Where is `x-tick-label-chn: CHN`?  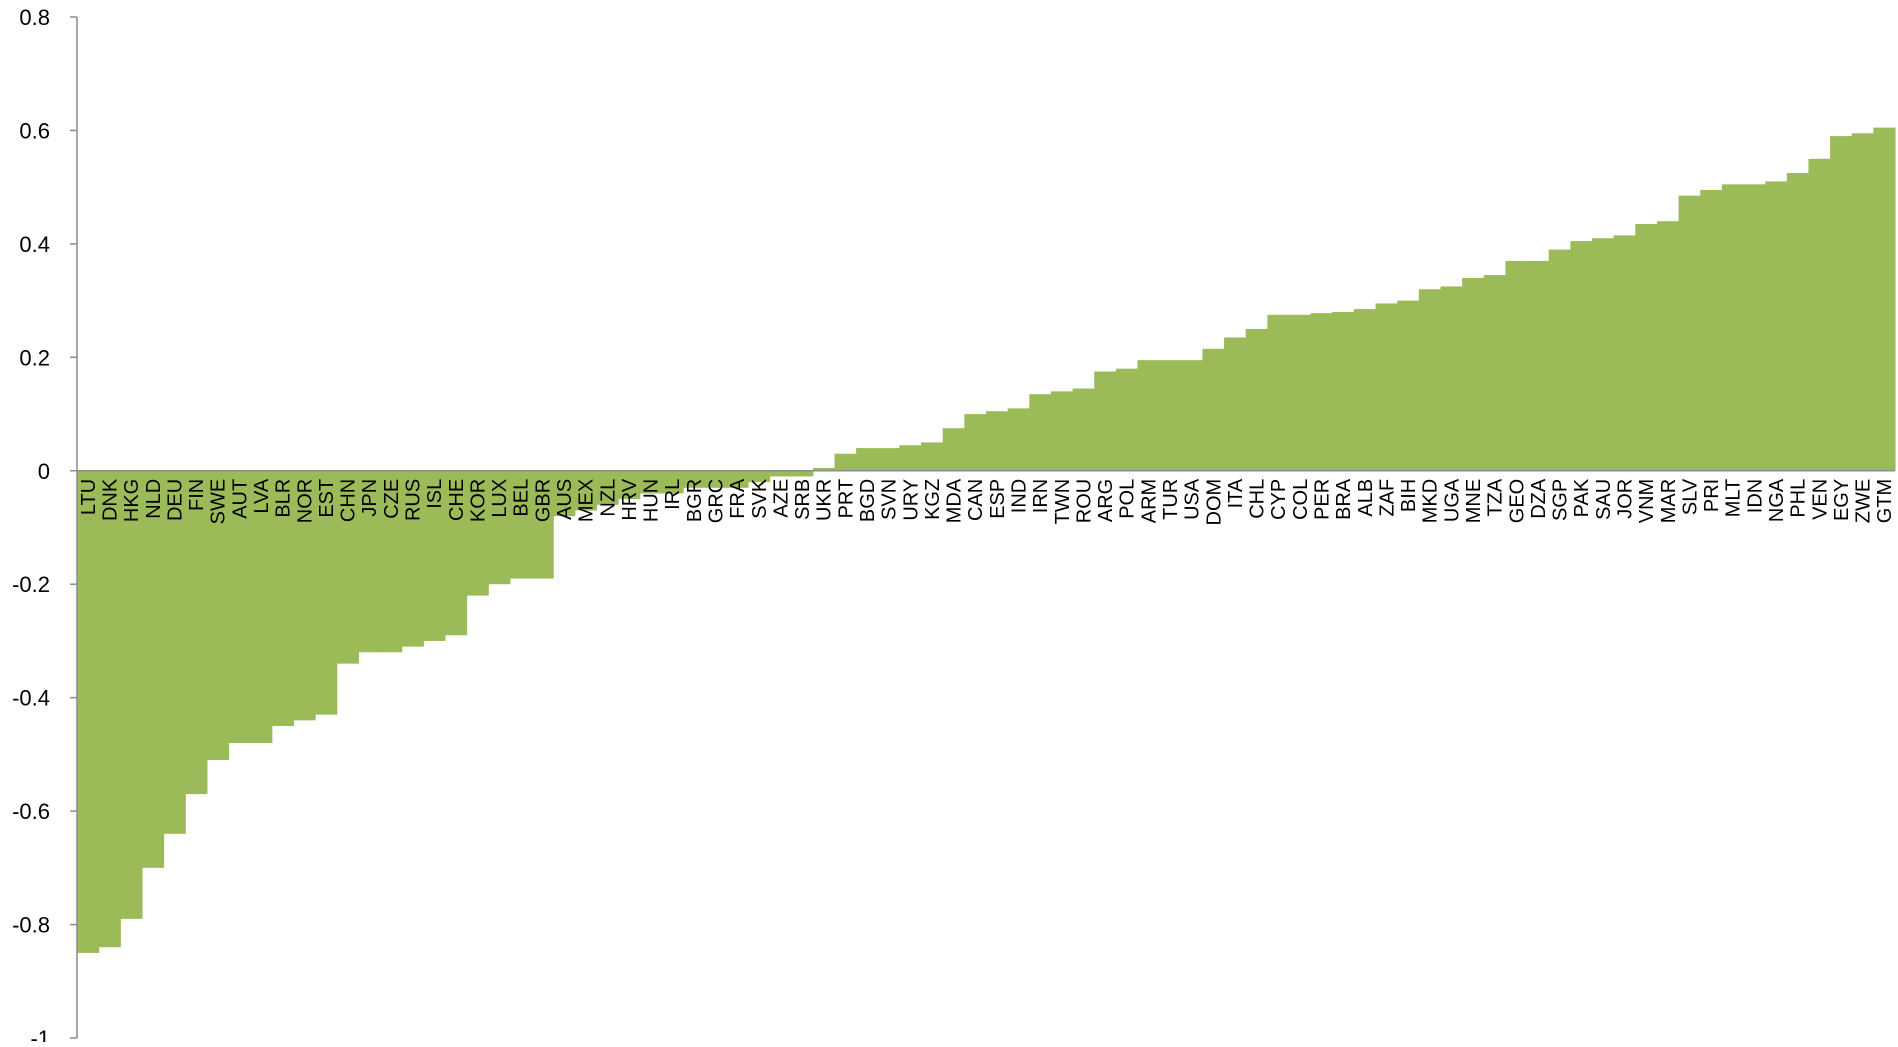 x-tick-label-chn: CHN is located at coordinates (349, 500).